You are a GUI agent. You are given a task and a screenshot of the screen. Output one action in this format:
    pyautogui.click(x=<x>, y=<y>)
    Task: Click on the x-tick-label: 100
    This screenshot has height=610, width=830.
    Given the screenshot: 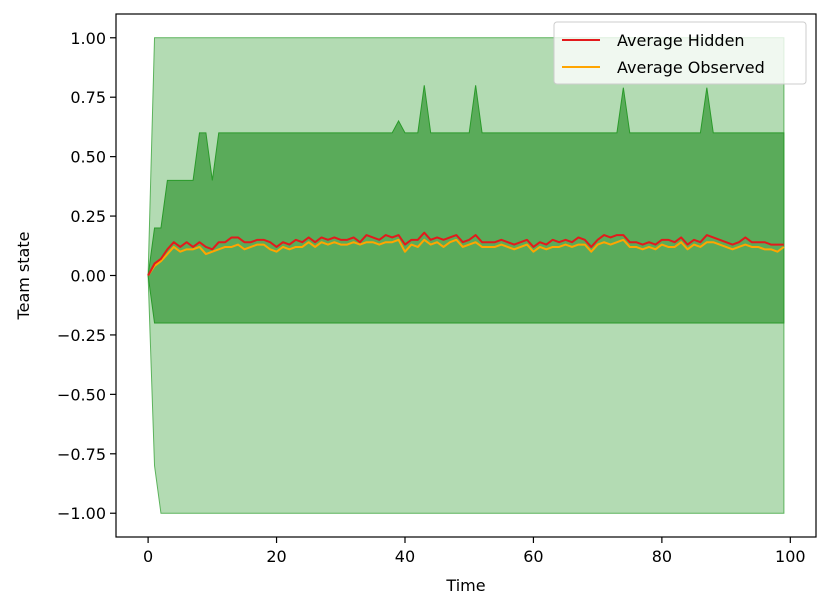 What is the action you would take?
    pyautogui.click(x=790, y=556)
    